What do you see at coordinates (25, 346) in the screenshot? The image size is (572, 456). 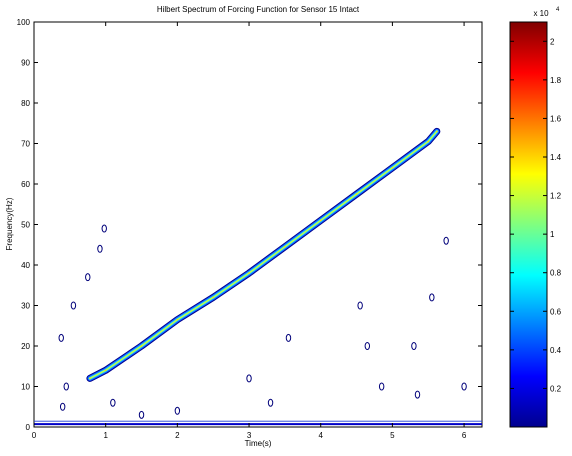 I see `y-tick-label: 20` at bounding box center [25, 346].